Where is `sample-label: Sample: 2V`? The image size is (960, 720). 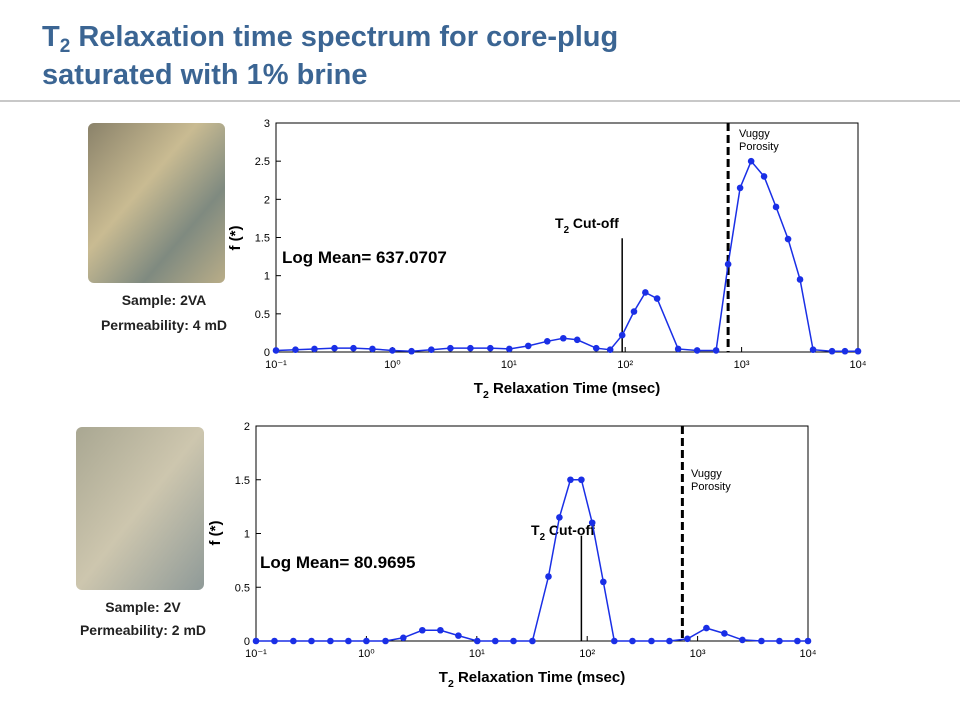
sample-label: Sample: 2V is located at coordinates (143, 607).